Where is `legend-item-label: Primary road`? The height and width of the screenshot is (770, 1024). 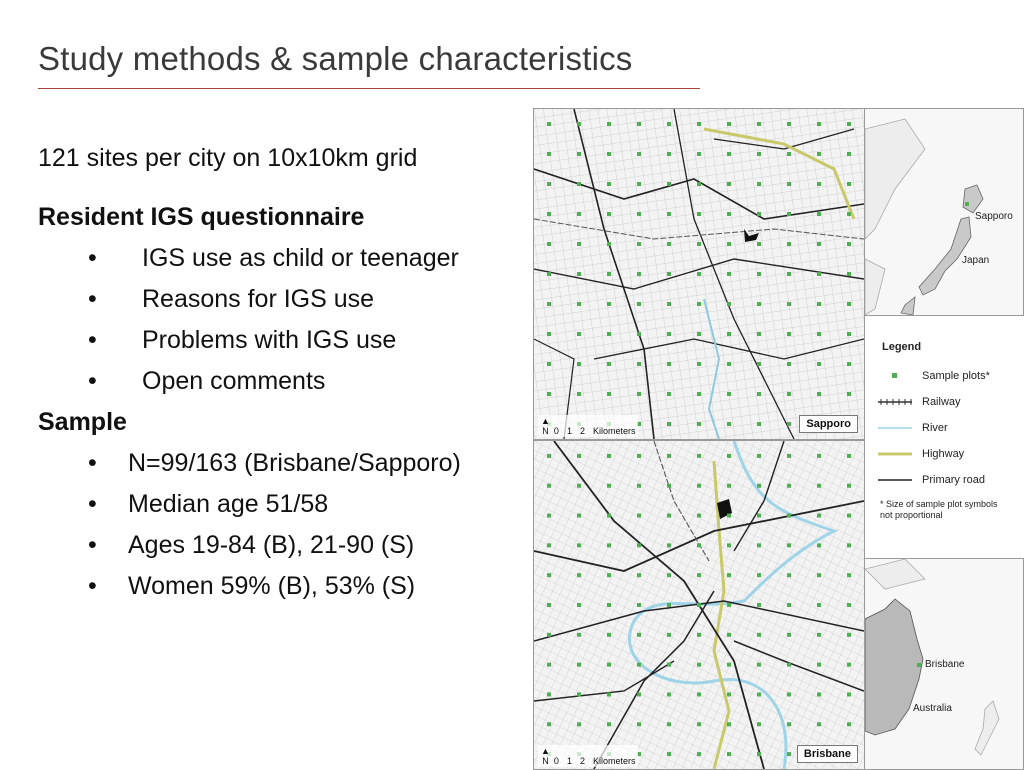 legend-item-label: Primary road is located at coordinates (953, 480).